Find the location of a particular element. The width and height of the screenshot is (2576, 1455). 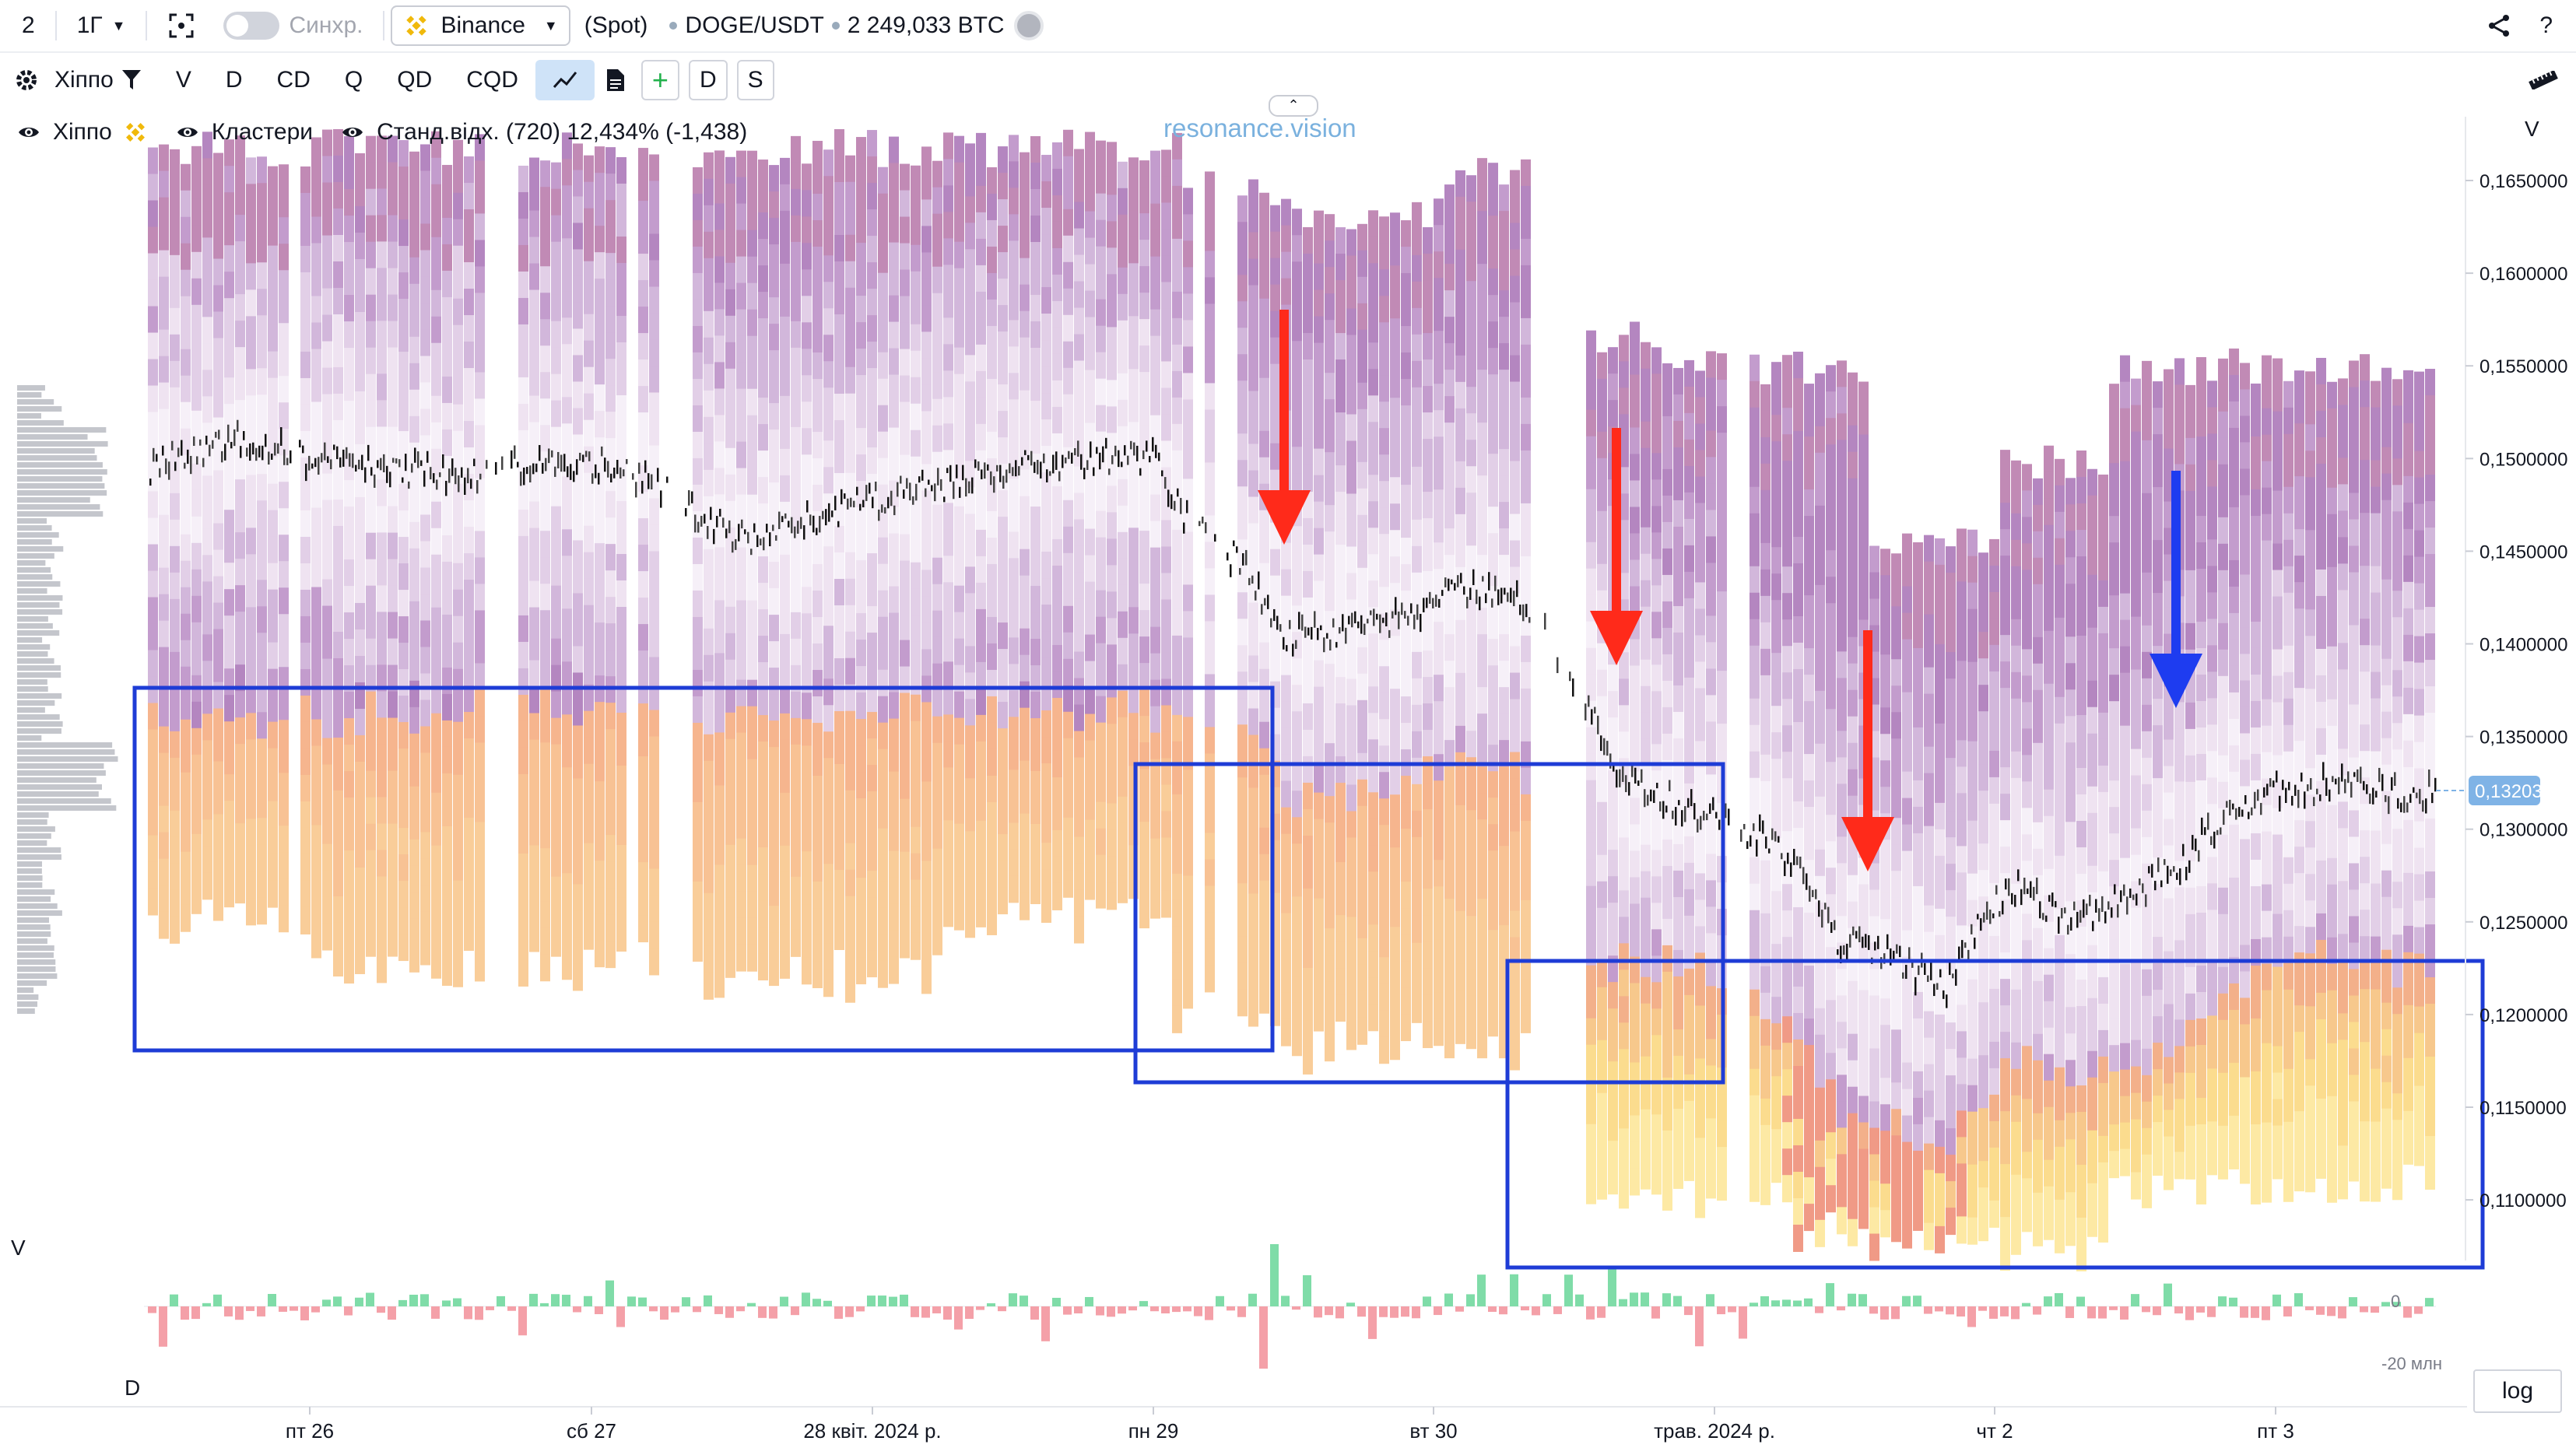

mode-d-button: D is located at coordinates (234, 80).